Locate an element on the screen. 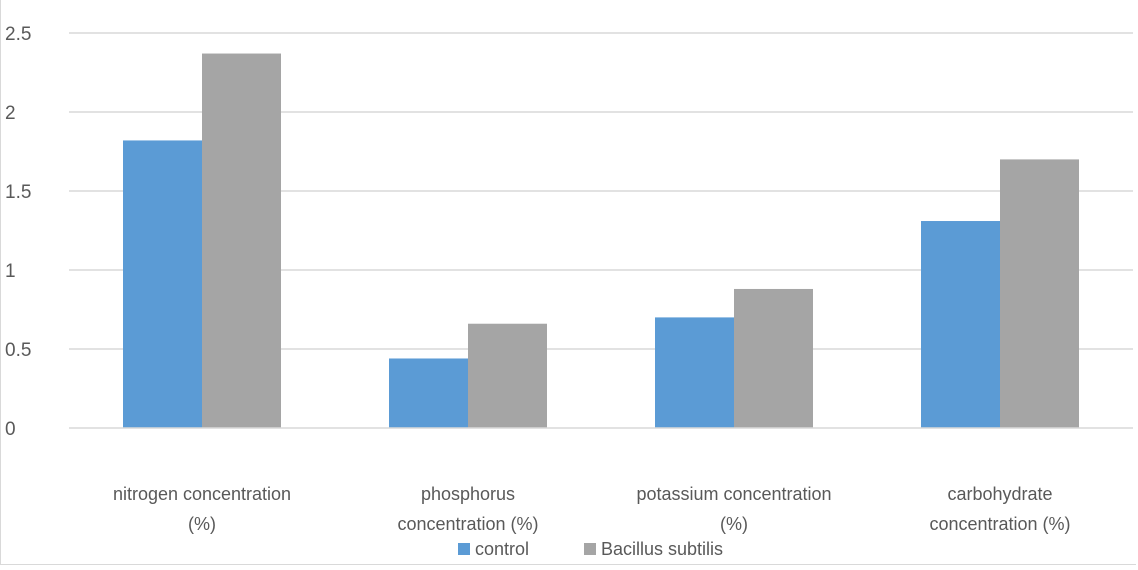 The image size is (1138, 570). legend: control Bacillus subtilis is located at coordinates (590, 549).